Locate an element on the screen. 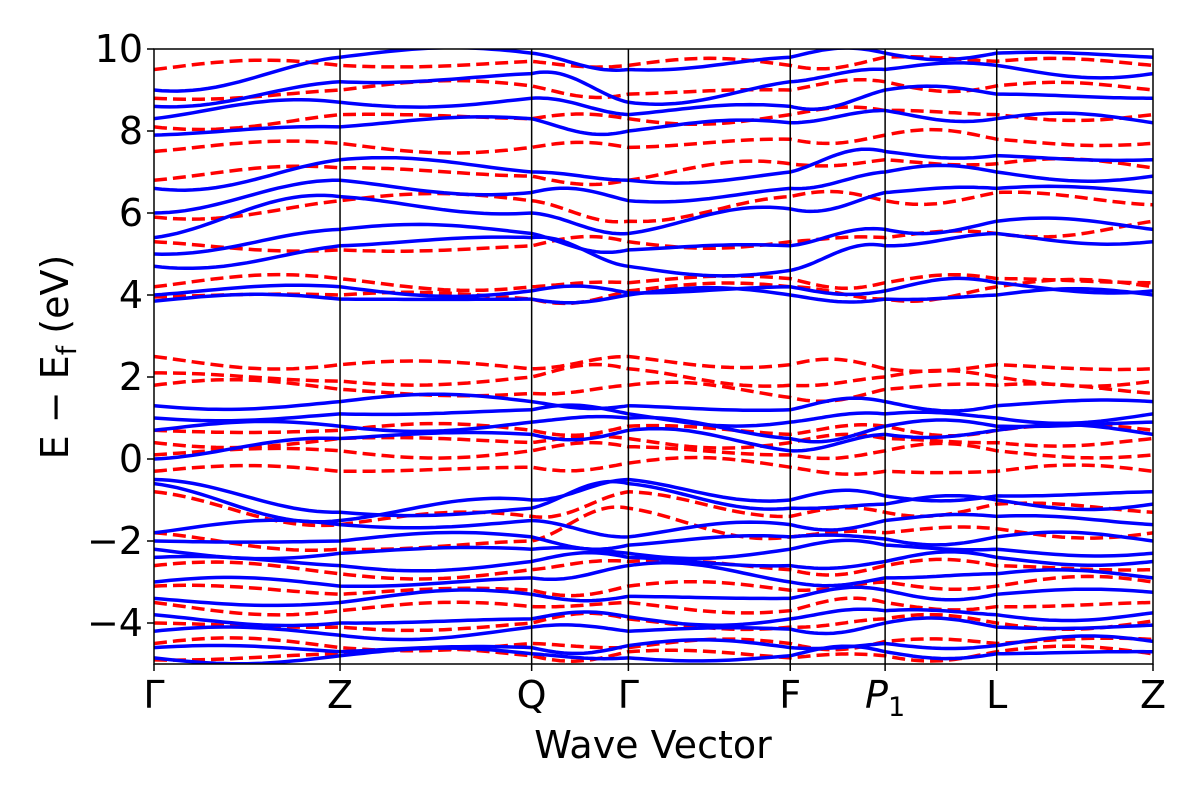  x-tick-label: F is located at coordinates (790, 695).